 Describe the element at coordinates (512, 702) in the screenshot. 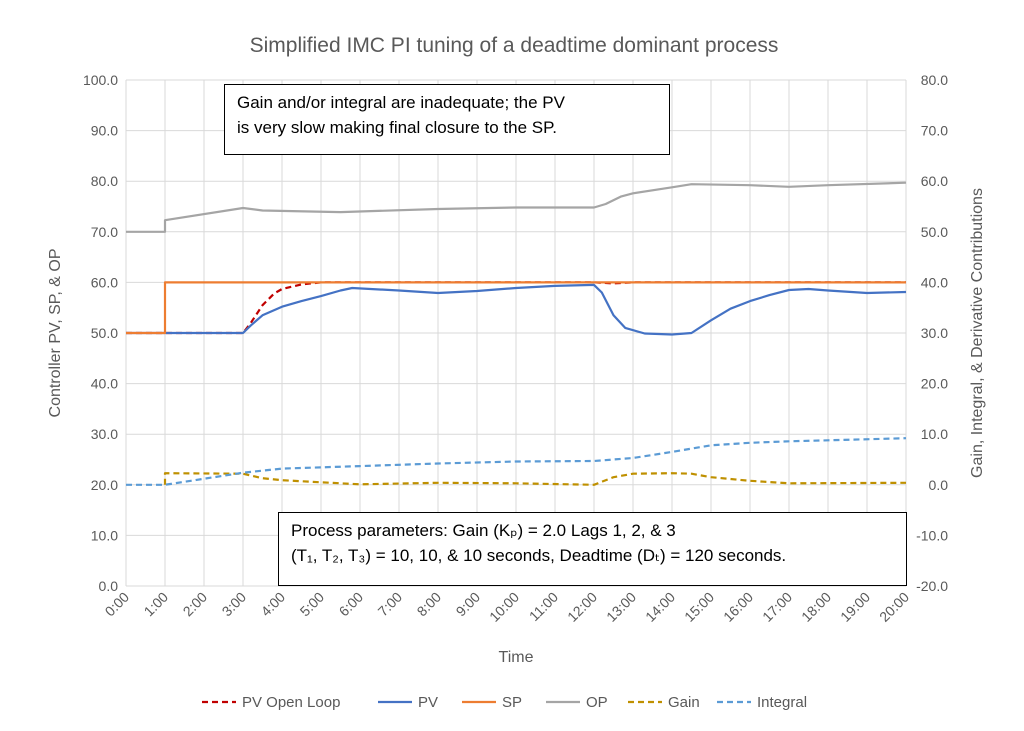

I see `legend-label: SP` at that location.